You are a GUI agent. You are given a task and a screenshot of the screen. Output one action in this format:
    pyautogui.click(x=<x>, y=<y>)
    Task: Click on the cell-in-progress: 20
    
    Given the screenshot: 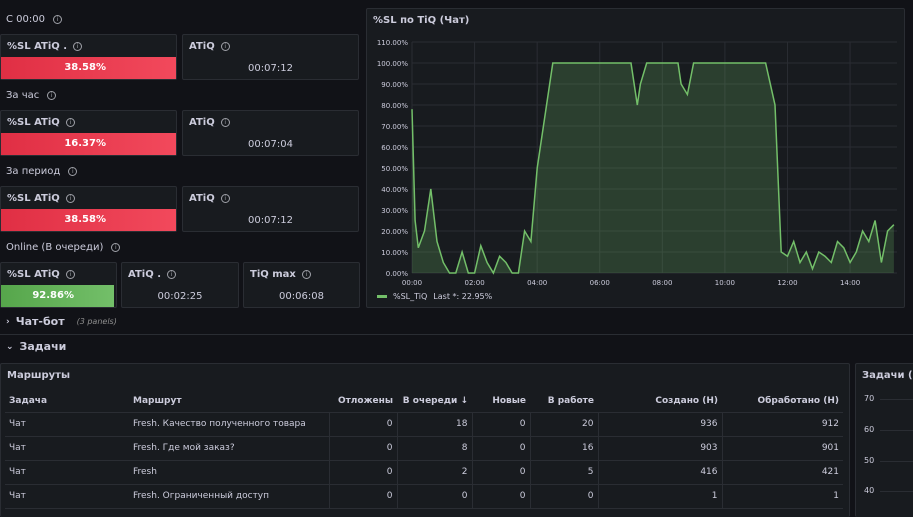 What is the action you would take?
    pyautogui.click(x=563, y=424)
    